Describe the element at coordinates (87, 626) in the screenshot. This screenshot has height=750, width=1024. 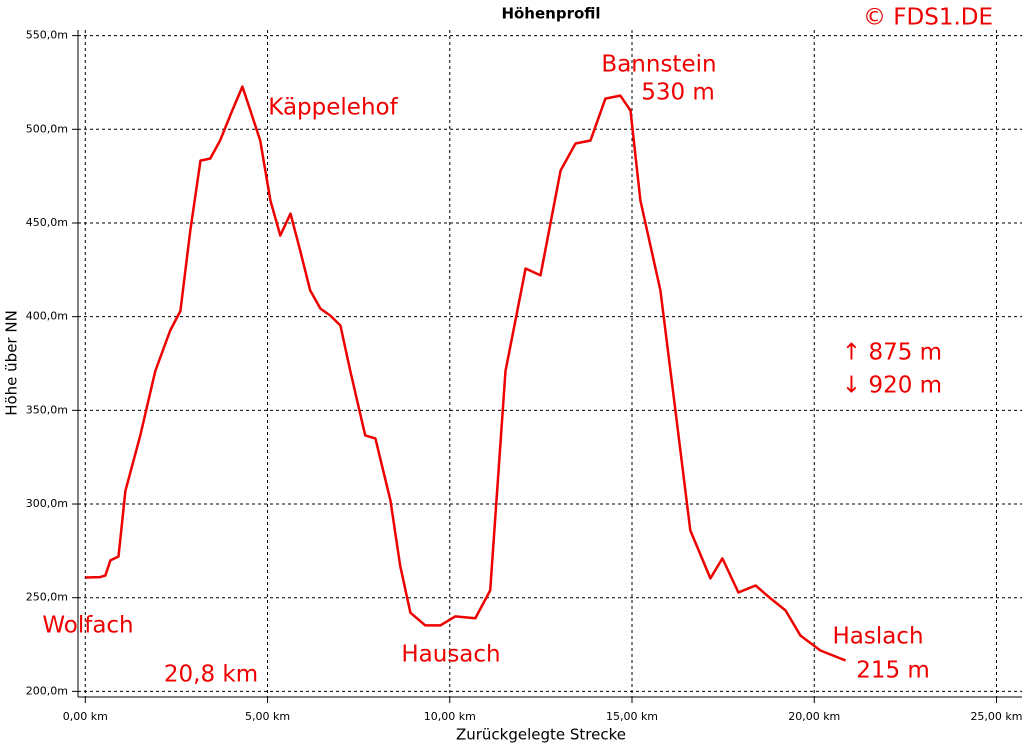
I see `annotation: Wolfach` at that location.